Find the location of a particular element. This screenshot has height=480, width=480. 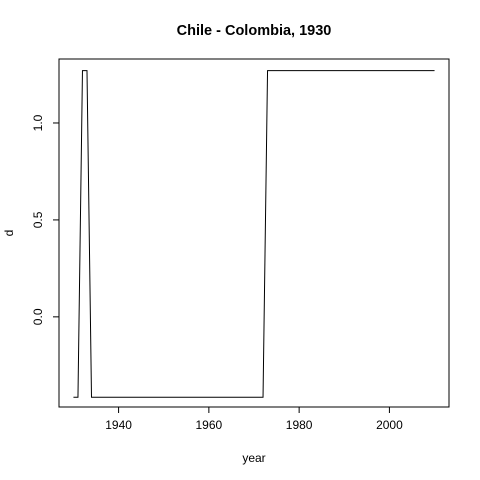

x-tick-label: 1980 is located at coordinates (299, 425).